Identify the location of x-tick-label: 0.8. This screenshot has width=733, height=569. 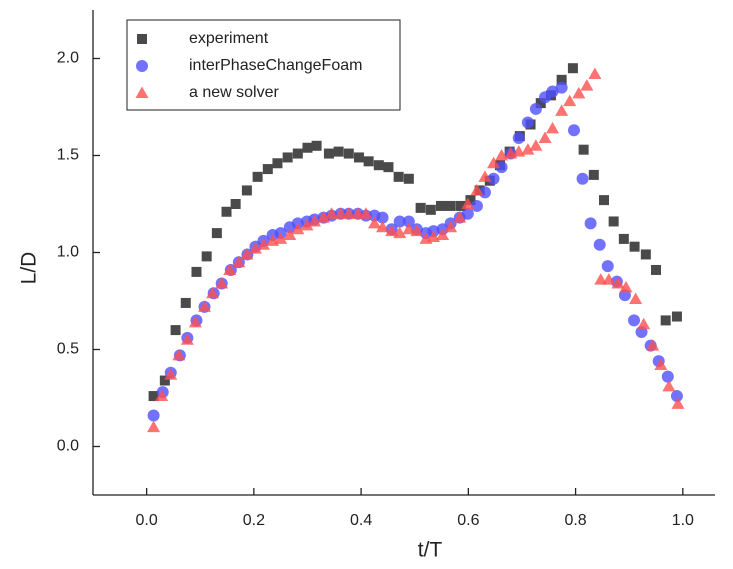
(575, 520).